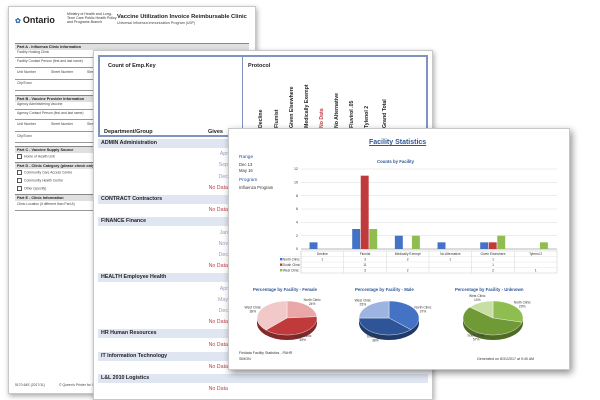 The height and width of the screenshot is (400, 600). Describe the element at coordinates (31, 188) in the screenshot. I see `form-checkbox: Other (specify)` at that location.